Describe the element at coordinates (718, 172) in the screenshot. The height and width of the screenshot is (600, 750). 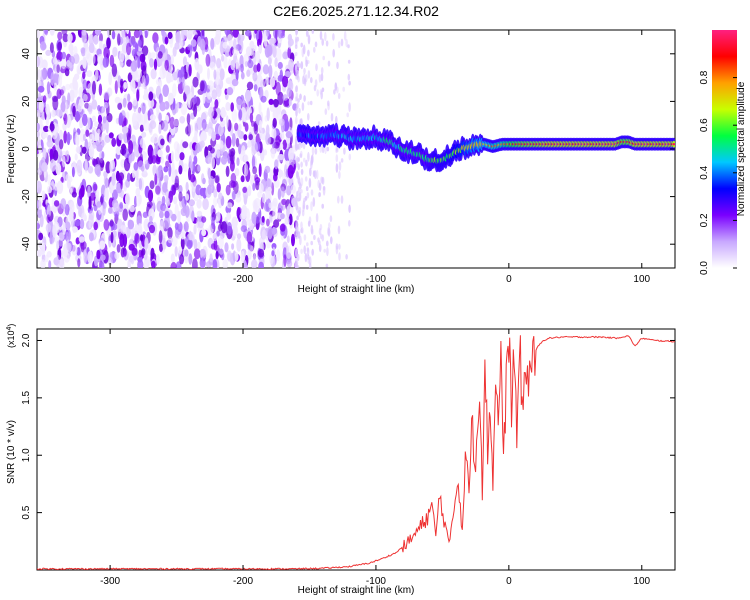
I see `colorbar-axis: 0.0 0.2 0.4 0.6 0.8` at that location.